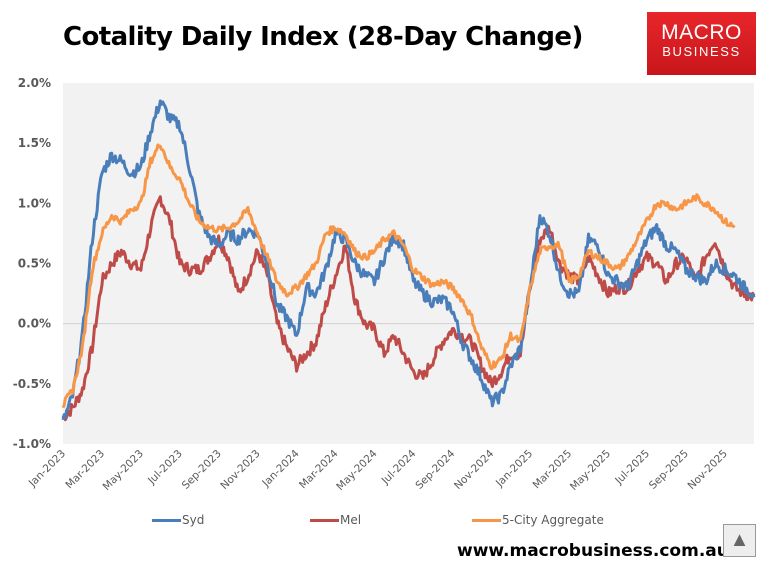 This screenshot has width=773, height=570. Describe the element at coordinates (323, 37) in the screenshot. I see `chart-title: Cotality Daily Index (28-Day Change)` at that location.